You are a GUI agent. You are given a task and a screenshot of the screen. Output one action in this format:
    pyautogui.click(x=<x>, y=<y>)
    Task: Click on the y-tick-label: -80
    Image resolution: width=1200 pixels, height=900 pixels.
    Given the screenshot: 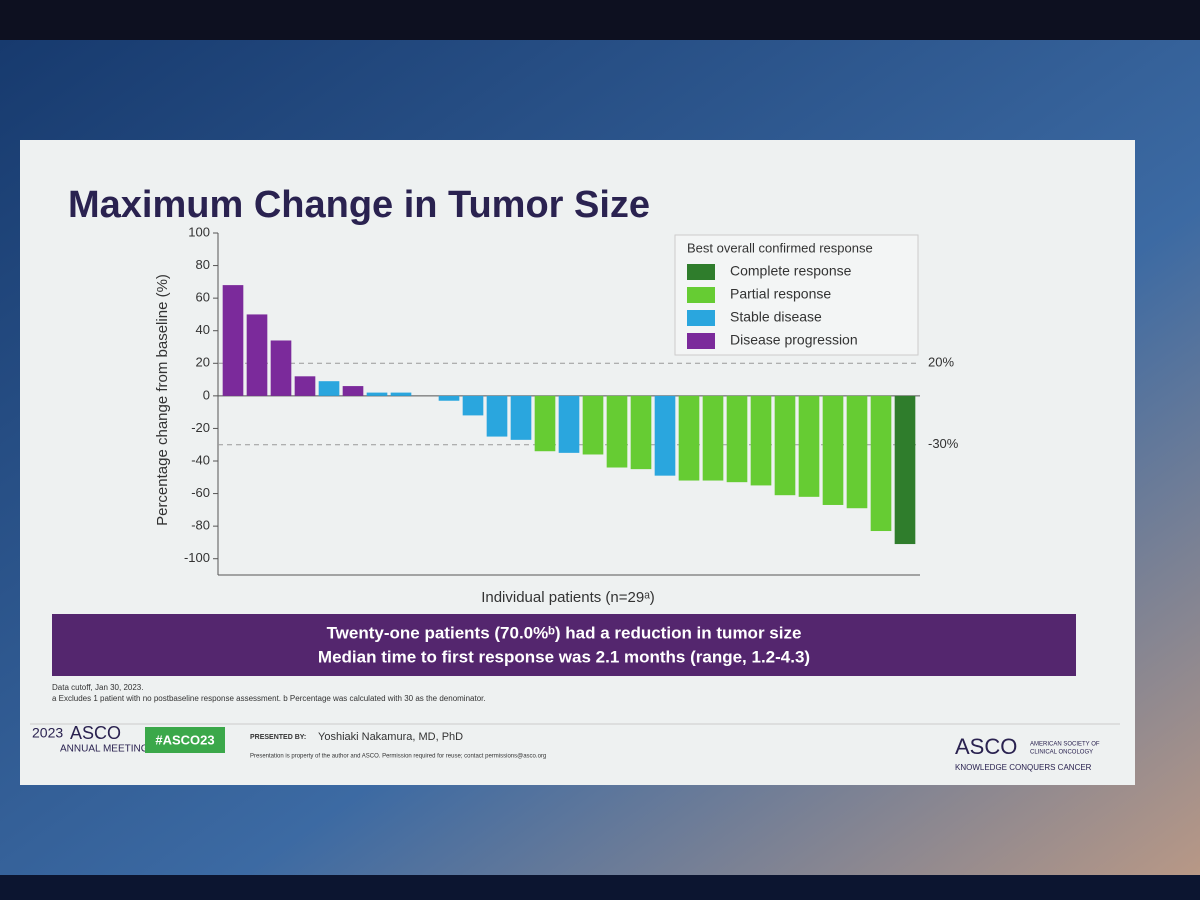 What is the action you would take?
    pyautogui.click(x=200, y=525)
    